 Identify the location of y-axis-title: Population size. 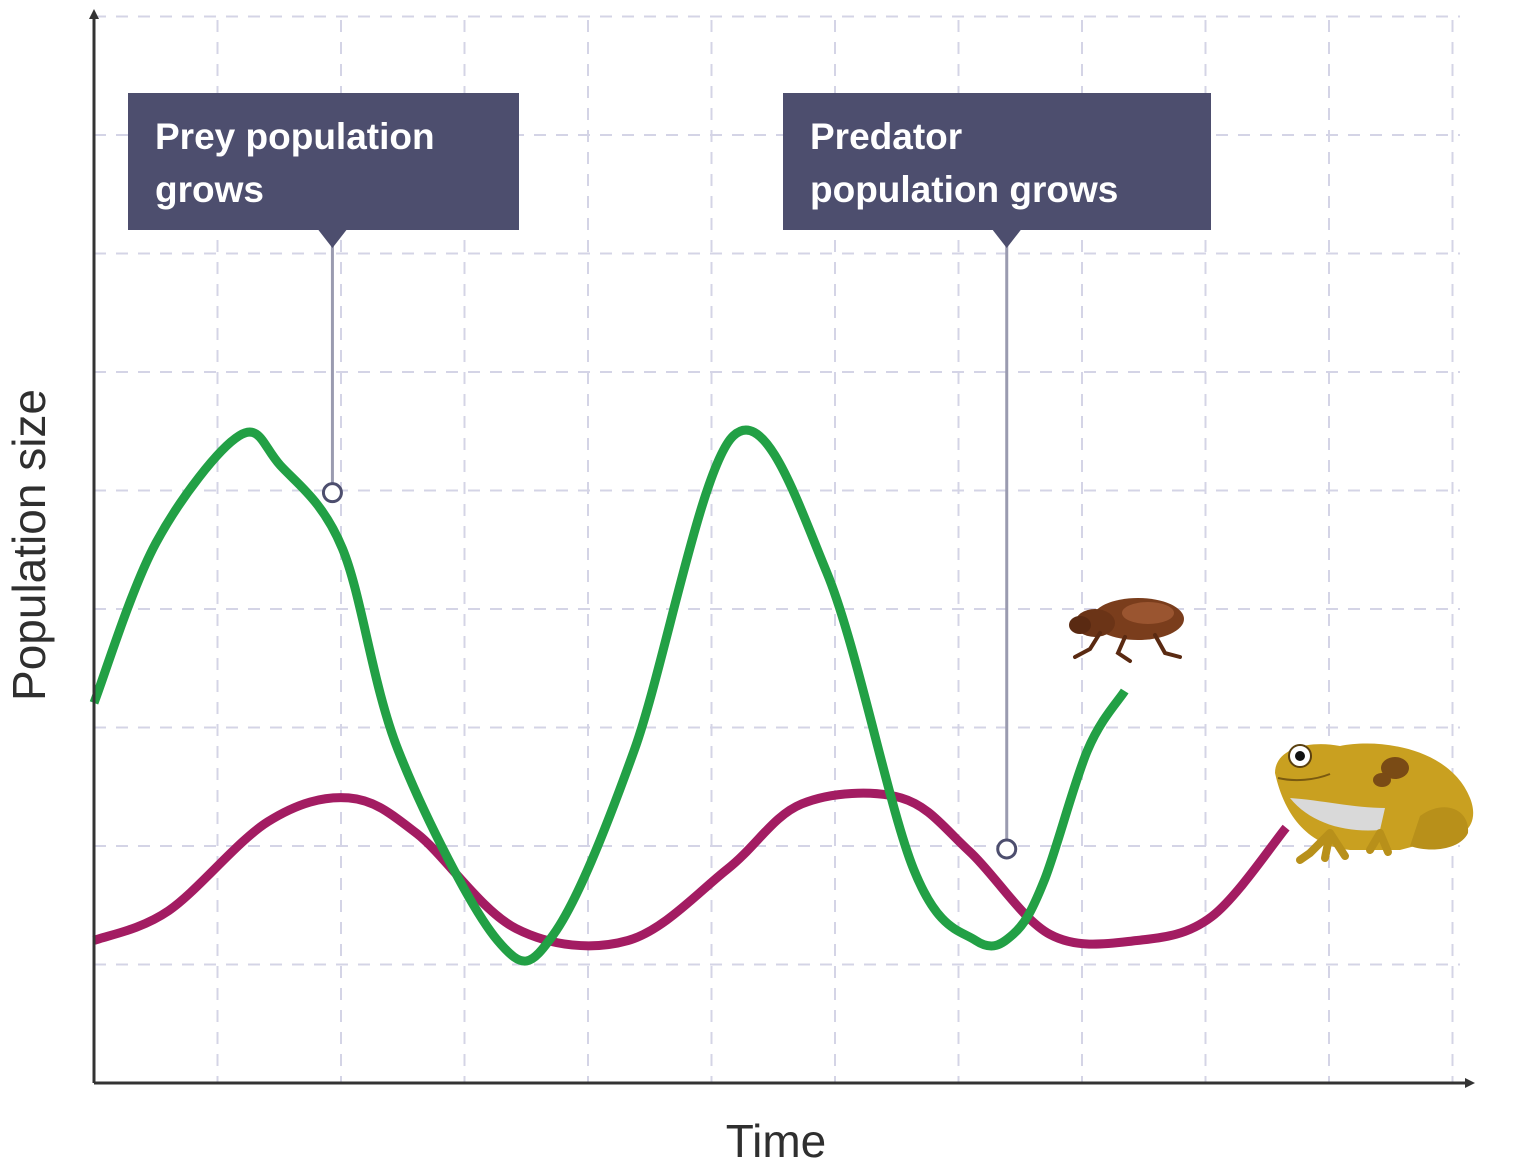
(29, 545).